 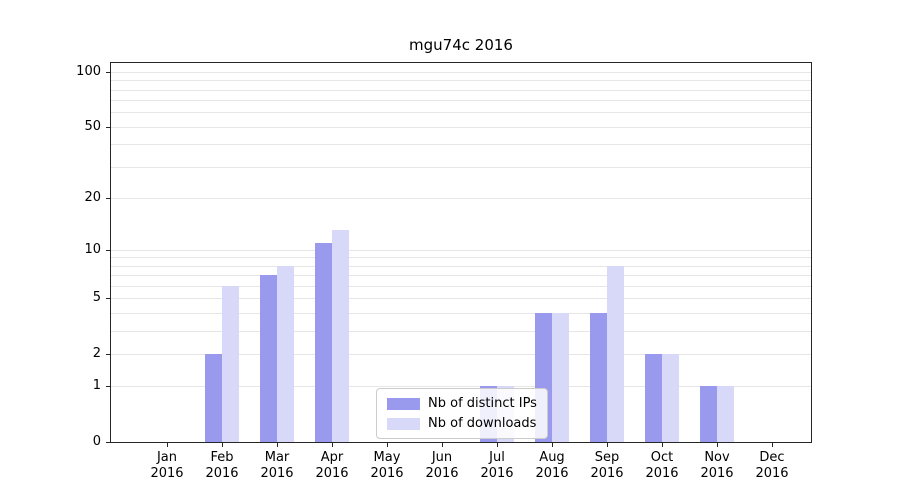 I want to click on x-tick-label: Dec 2016, so click(x=772, y=466).